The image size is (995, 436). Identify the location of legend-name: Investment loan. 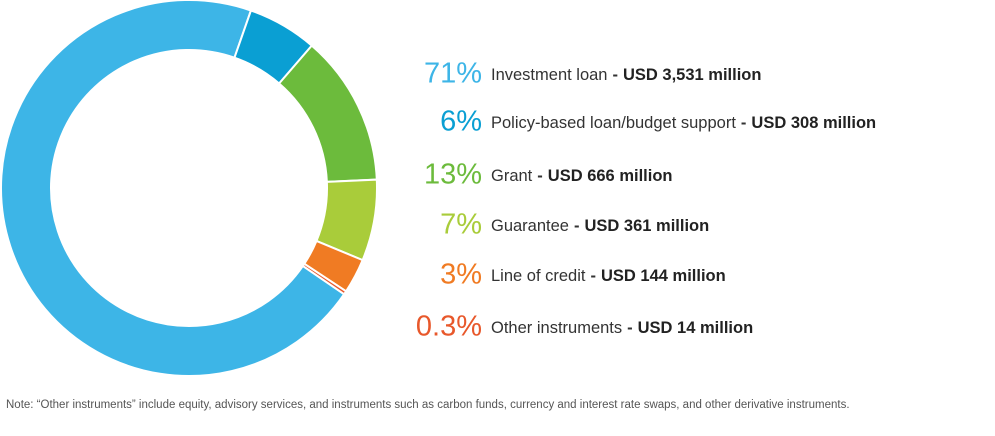
(549, 75).